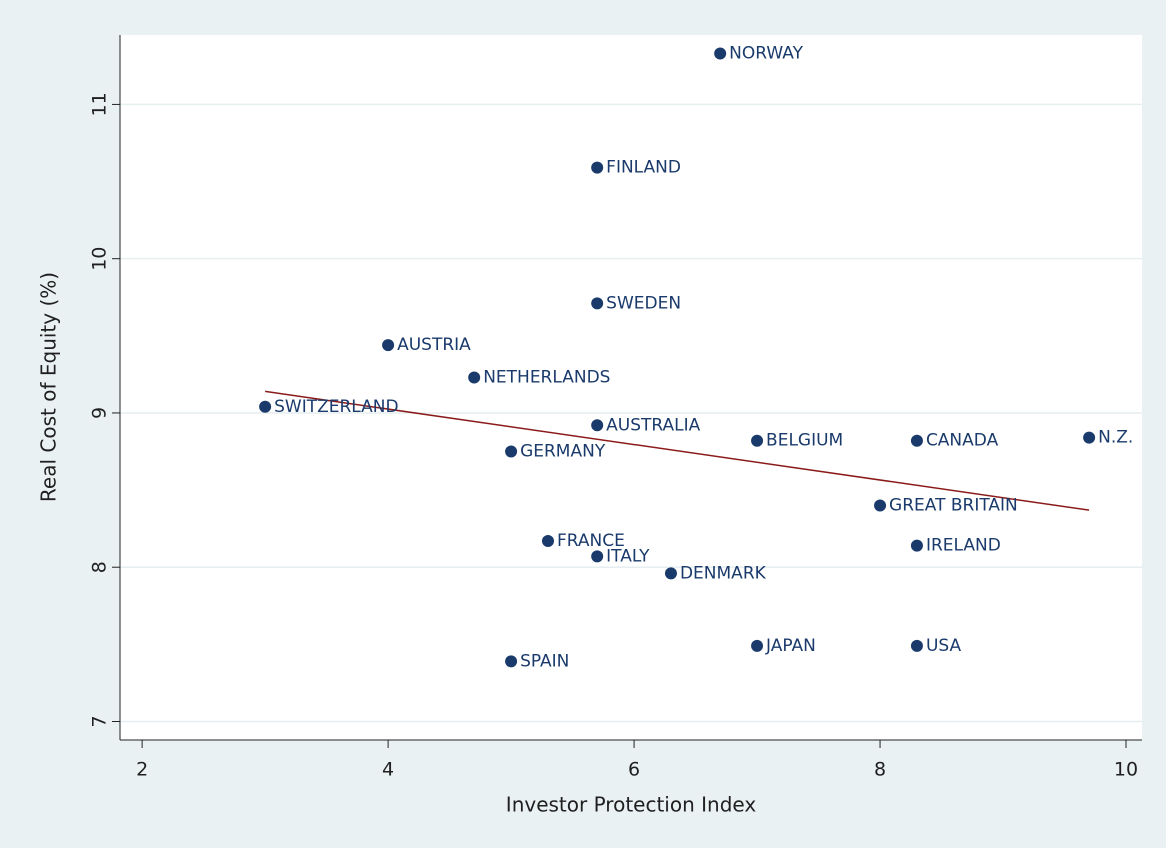  I want to click on point-label: SWITZERLAND, so click(336, 407).